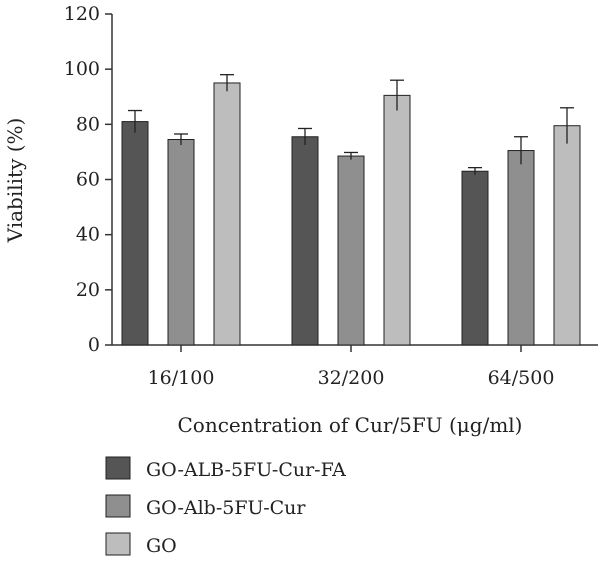 The width and height of the screenshot is (600, 563). I want to click on y-tick-label: 40, so click(88, 235).